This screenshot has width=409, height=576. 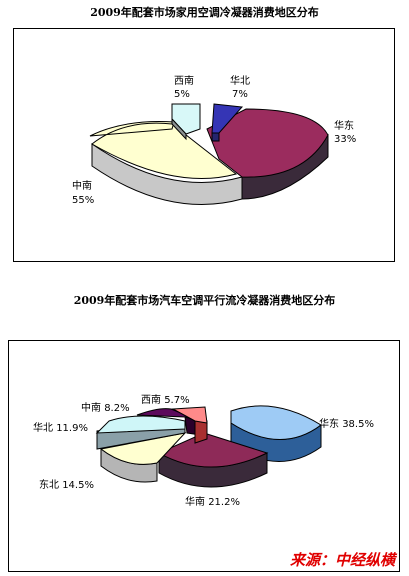 I want to click on chart1-title: 2009年配套市场家用空调冷凝器消费地区分布, so click(x=204, y=12).